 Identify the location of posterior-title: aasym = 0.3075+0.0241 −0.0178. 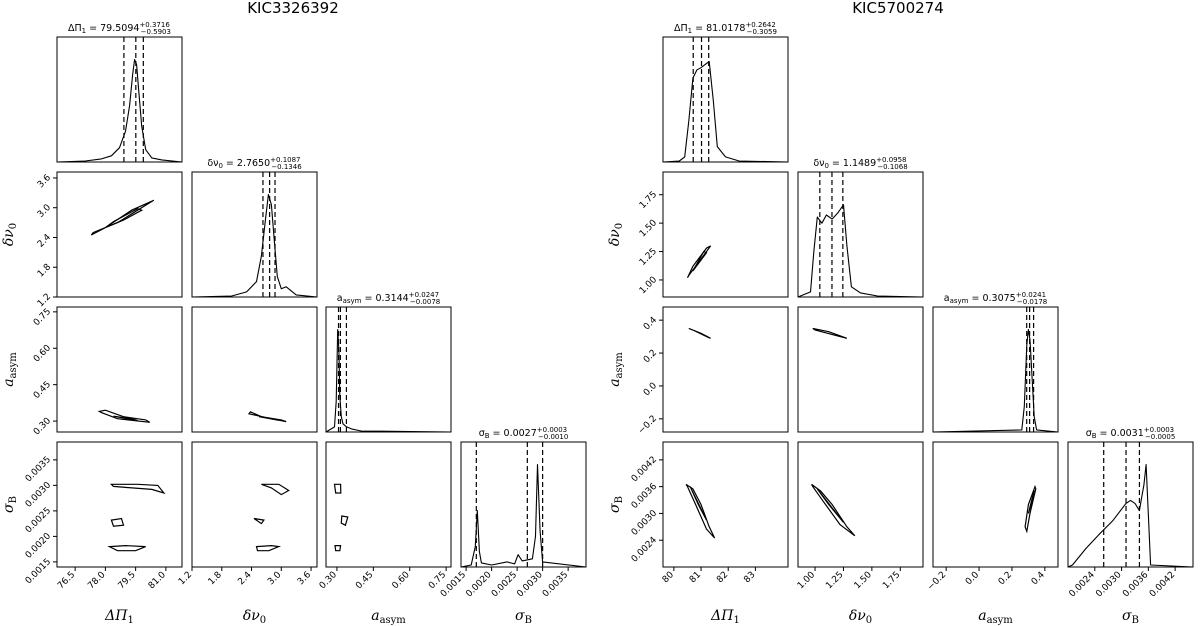
(996, 298).